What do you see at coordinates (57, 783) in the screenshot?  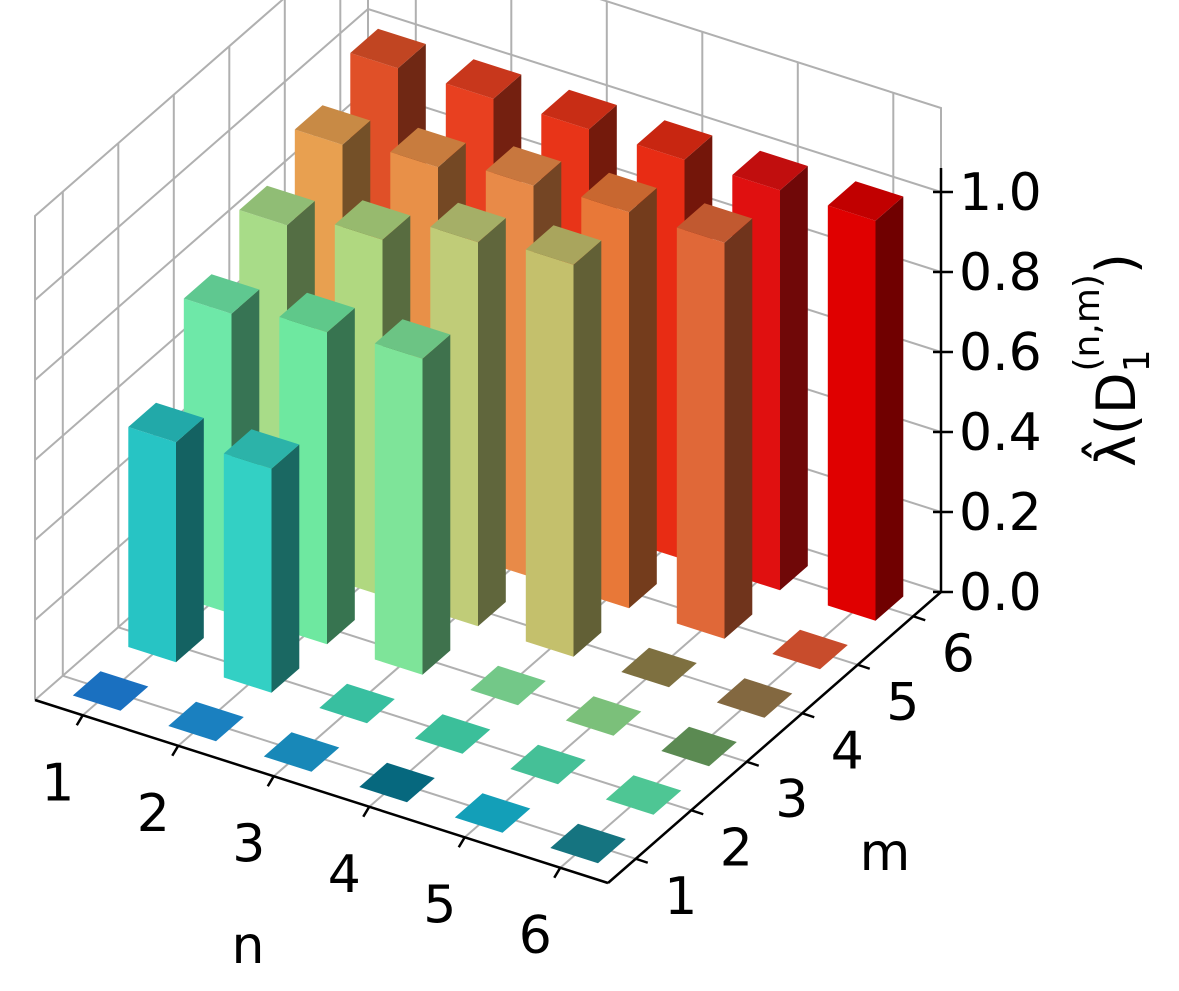 I see `x-tick-label: 1` at bounding box center [57, 783].